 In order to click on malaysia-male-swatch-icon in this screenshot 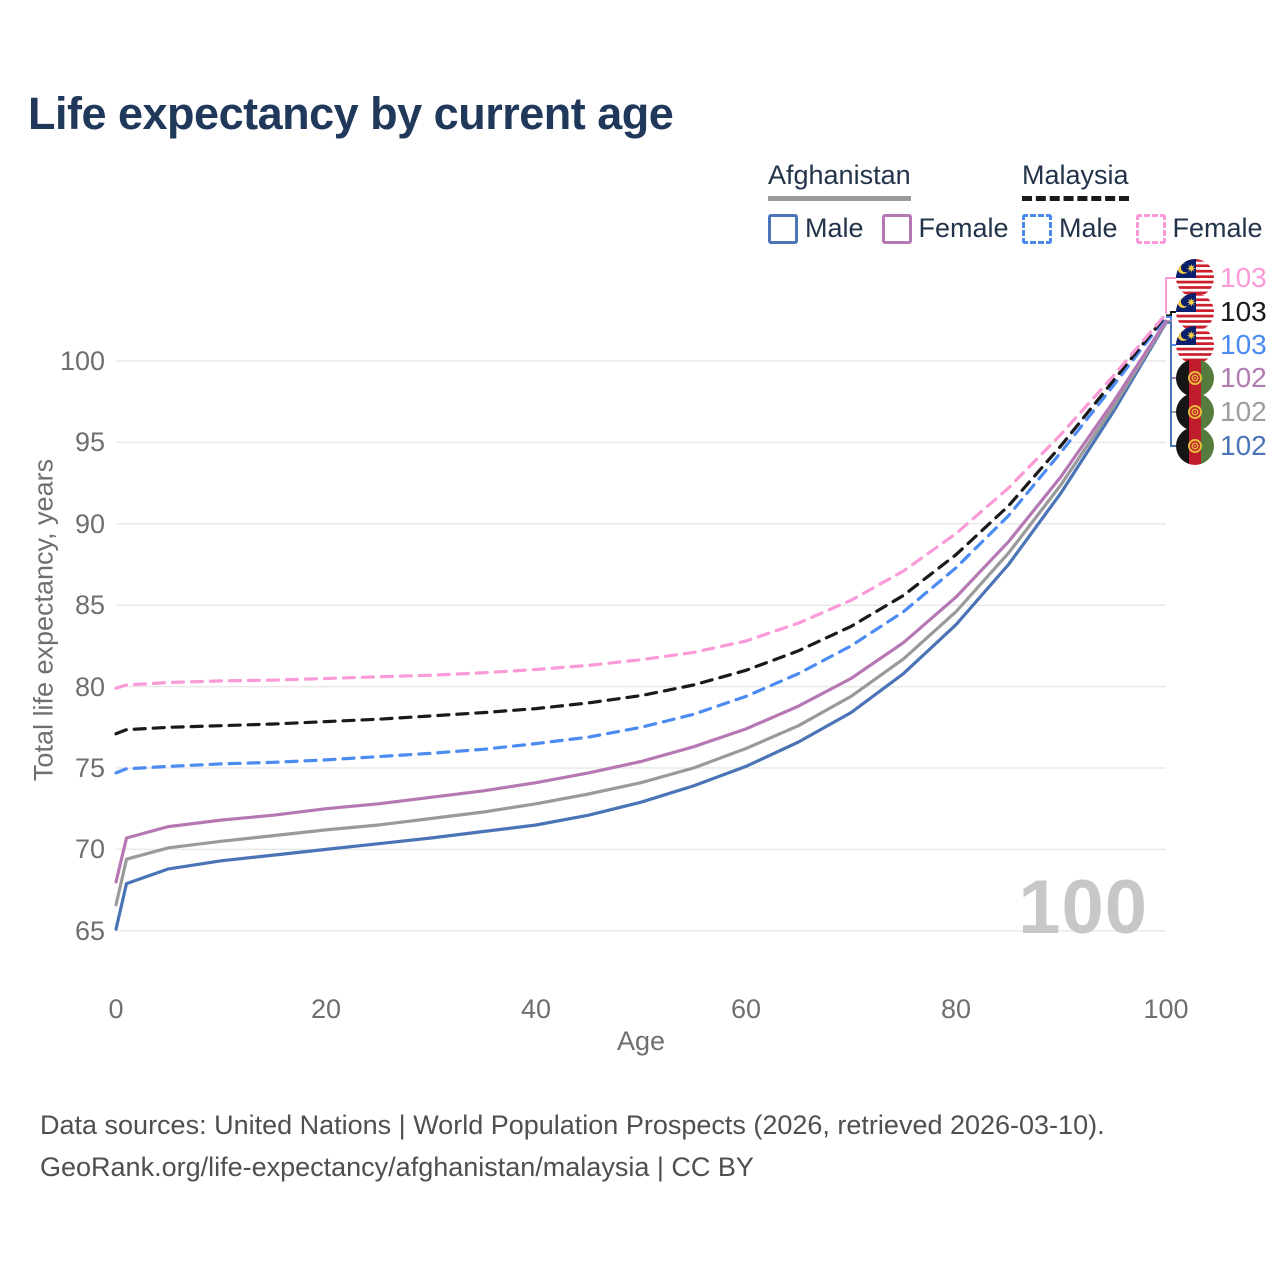, I will do `click(1037, 228)`.